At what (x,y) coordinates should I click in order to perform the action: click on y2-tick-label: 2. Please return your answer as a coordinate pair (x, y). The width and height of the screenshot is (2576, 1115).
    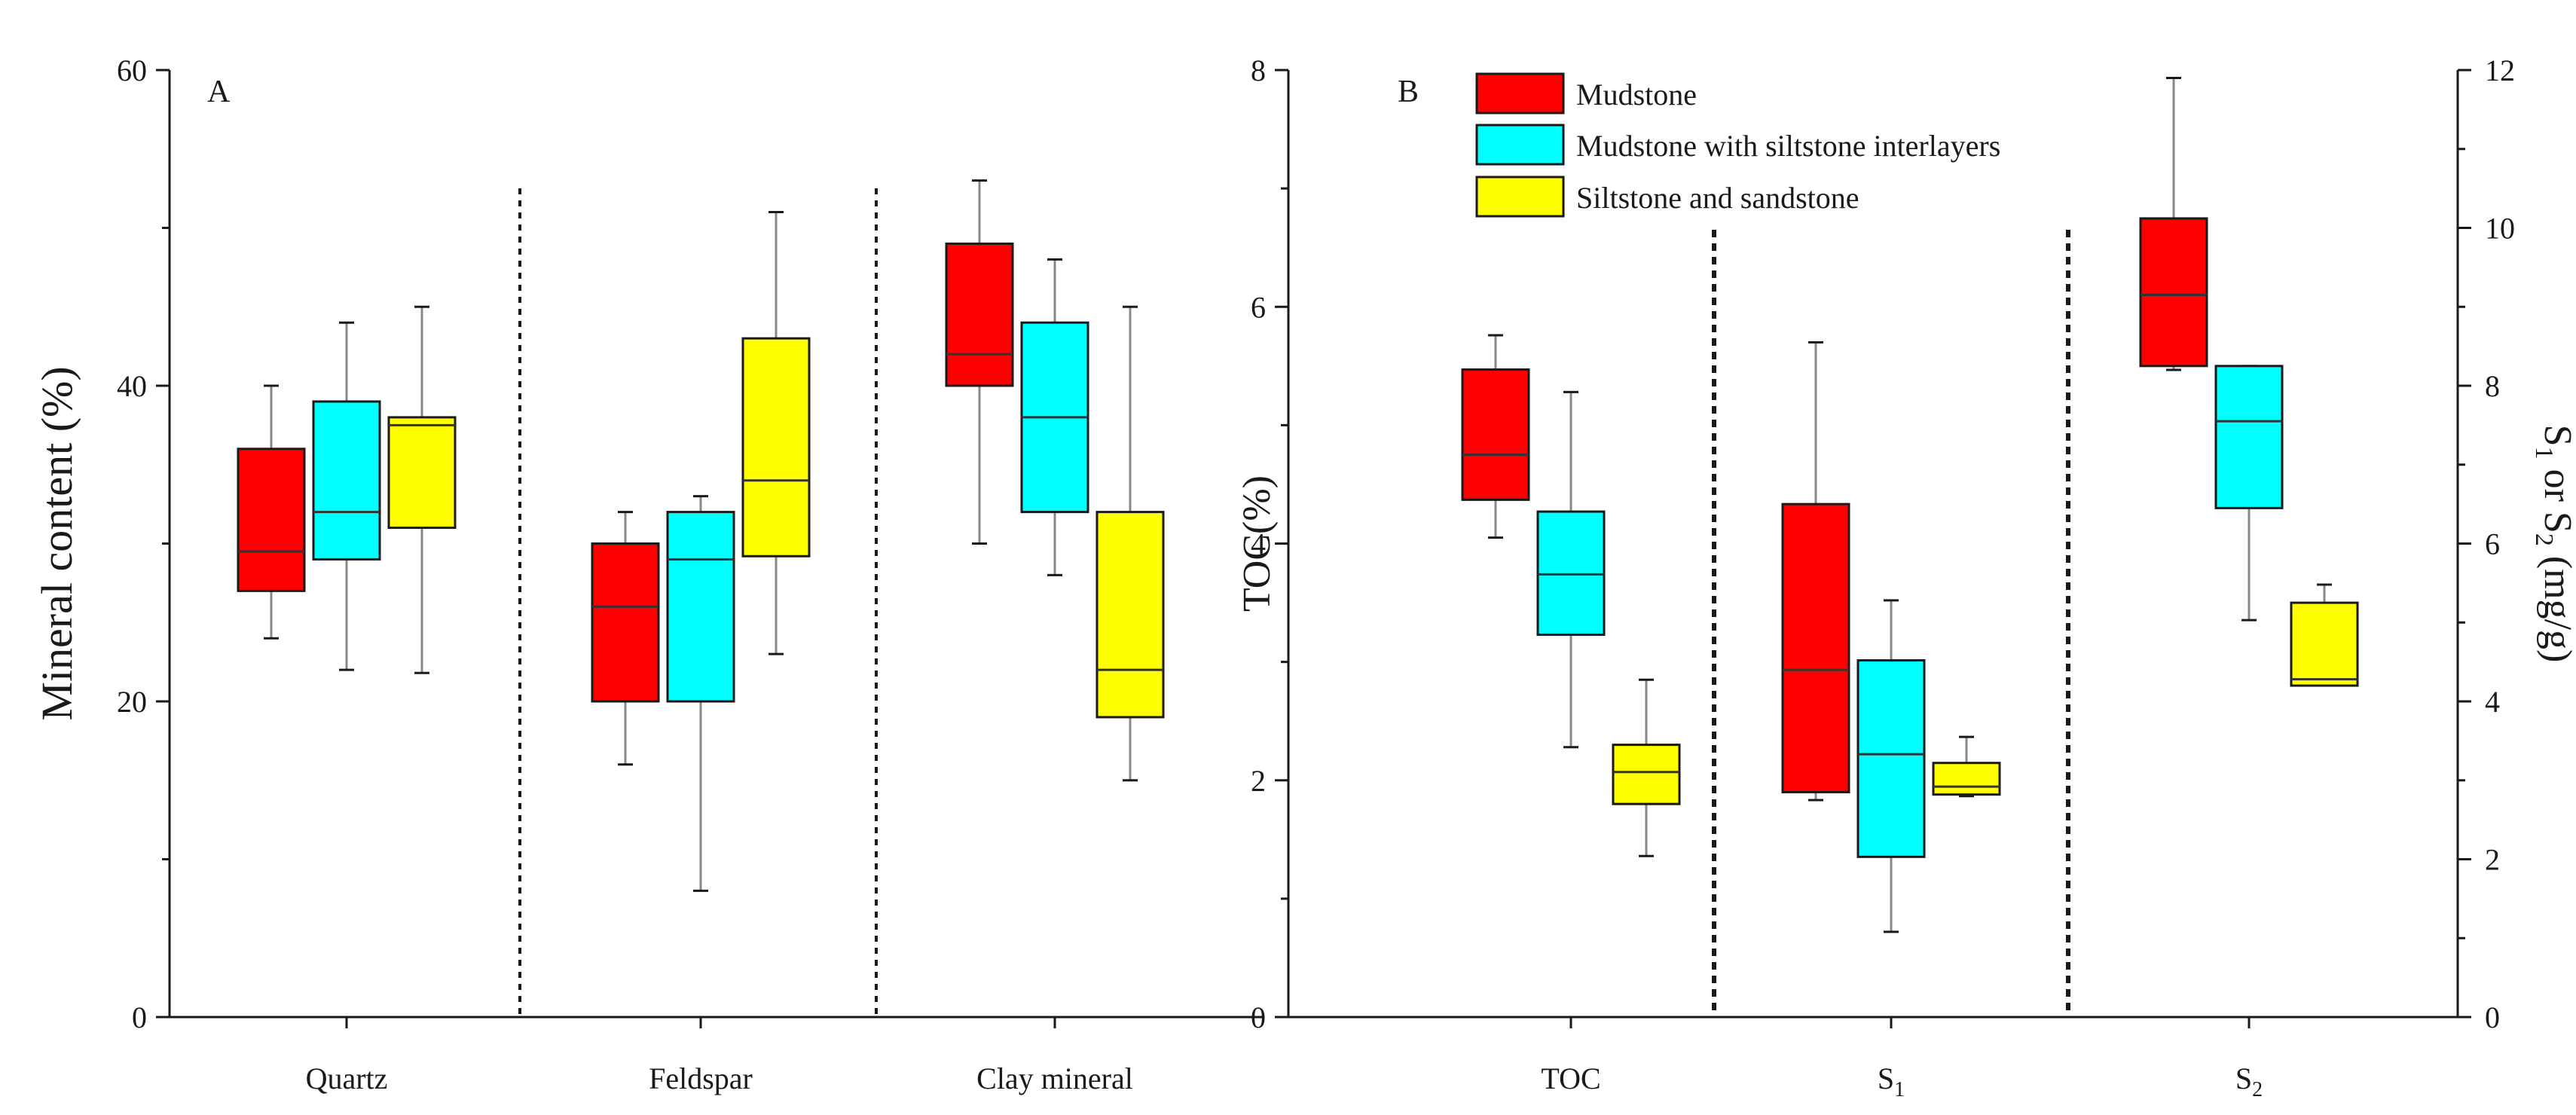
    Looking at the image, I should click on (2492, 860).